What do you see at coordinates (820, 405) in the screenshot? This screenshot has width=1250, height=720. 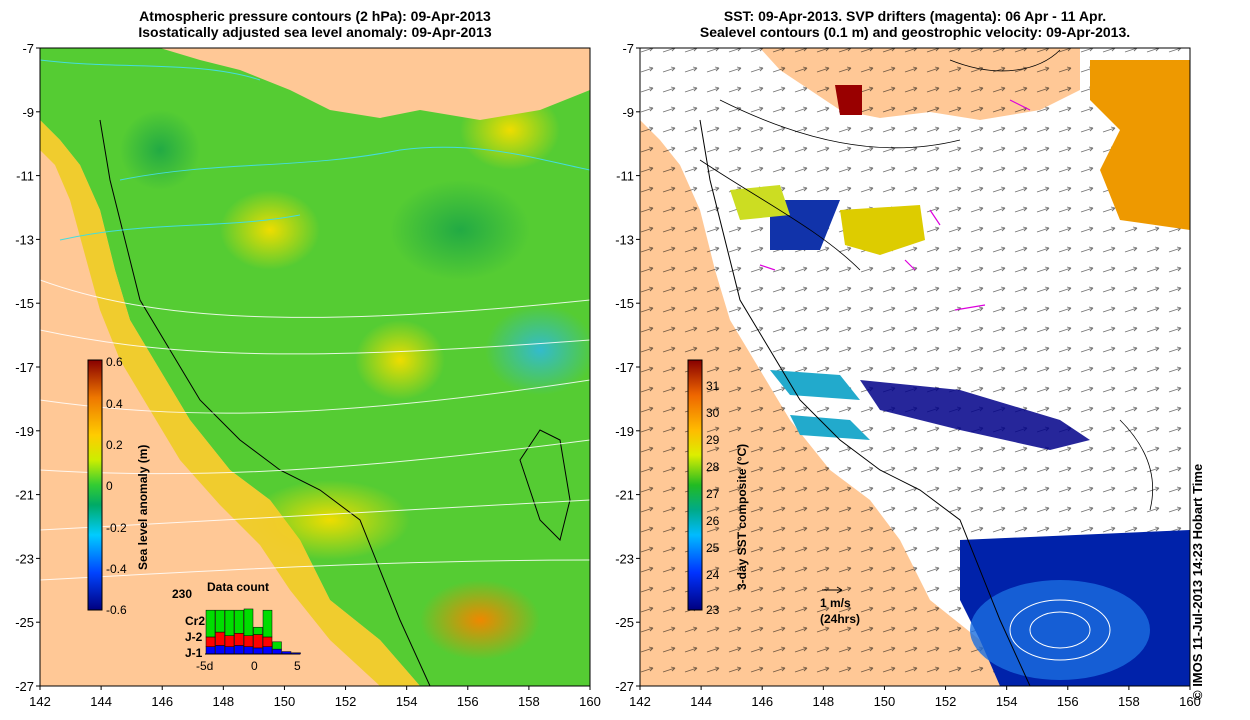 I see `sst-teal-patch` at bounding box center [820, 405].